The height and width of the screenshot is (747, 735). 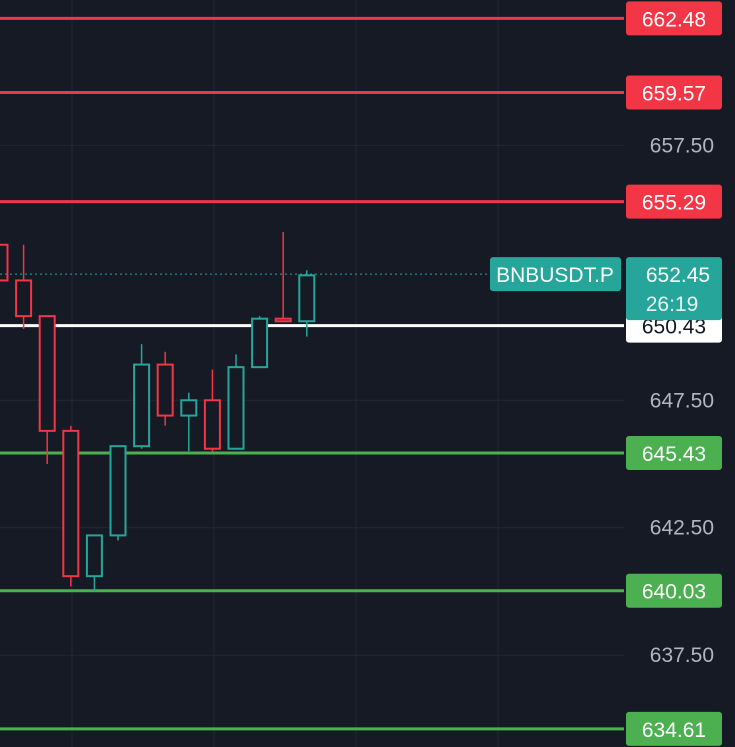 What do you see at coordinates (674, 327) in the screenshot?
I see `pivot-price-label: 650.43` at bounding box center [674, 327].